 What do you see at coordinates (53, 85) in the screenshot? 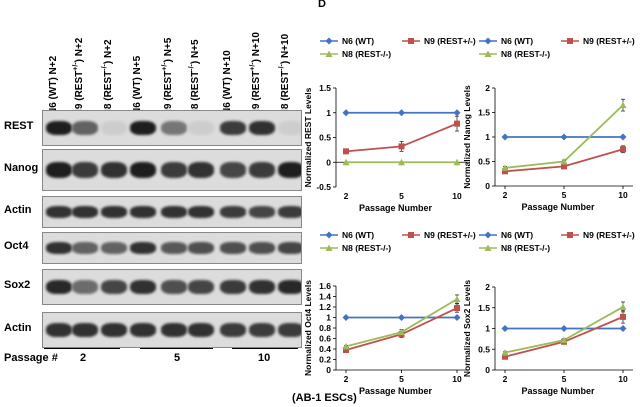
I see `lane-label: N6 (WT) N+2` at bounding box center [53, 85].